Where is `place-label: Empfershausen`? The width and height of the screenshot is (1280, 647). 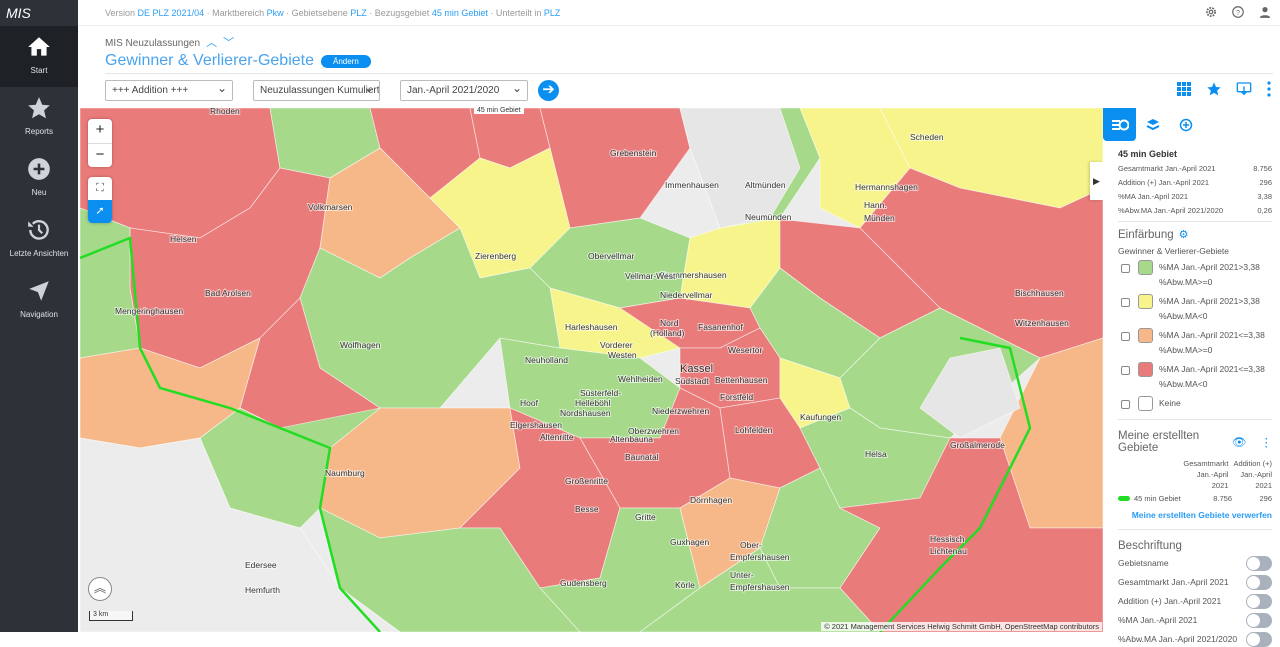
place-label: Empfershausen is located at coordinates (760, 557).